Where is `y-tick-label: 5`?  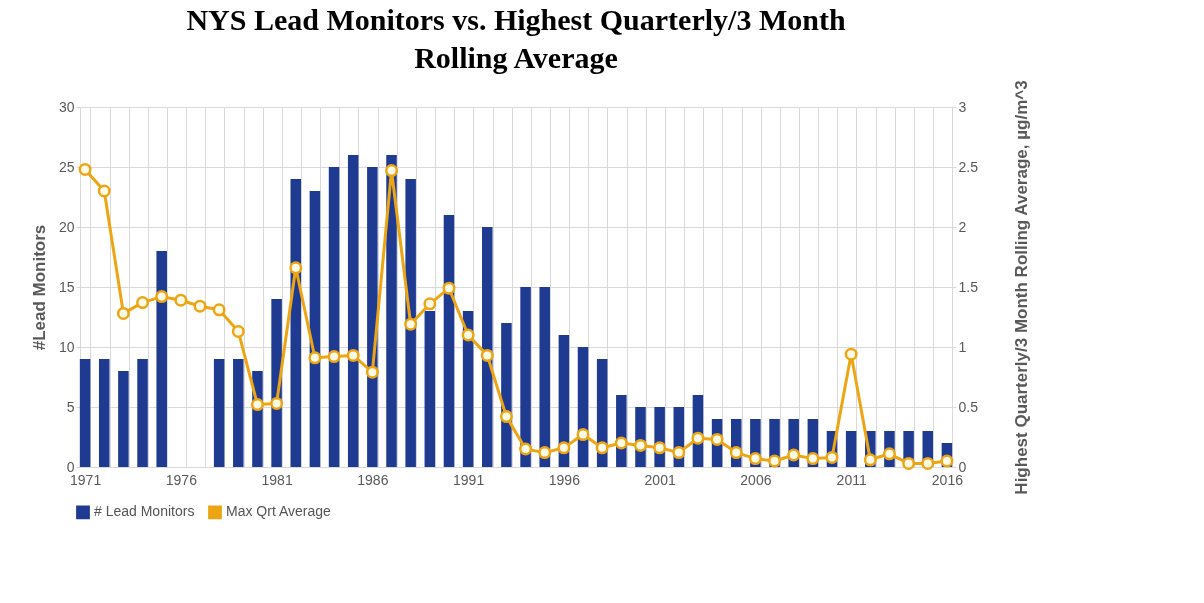 y-tick-label: 5 is located at coordinates (70, 406).